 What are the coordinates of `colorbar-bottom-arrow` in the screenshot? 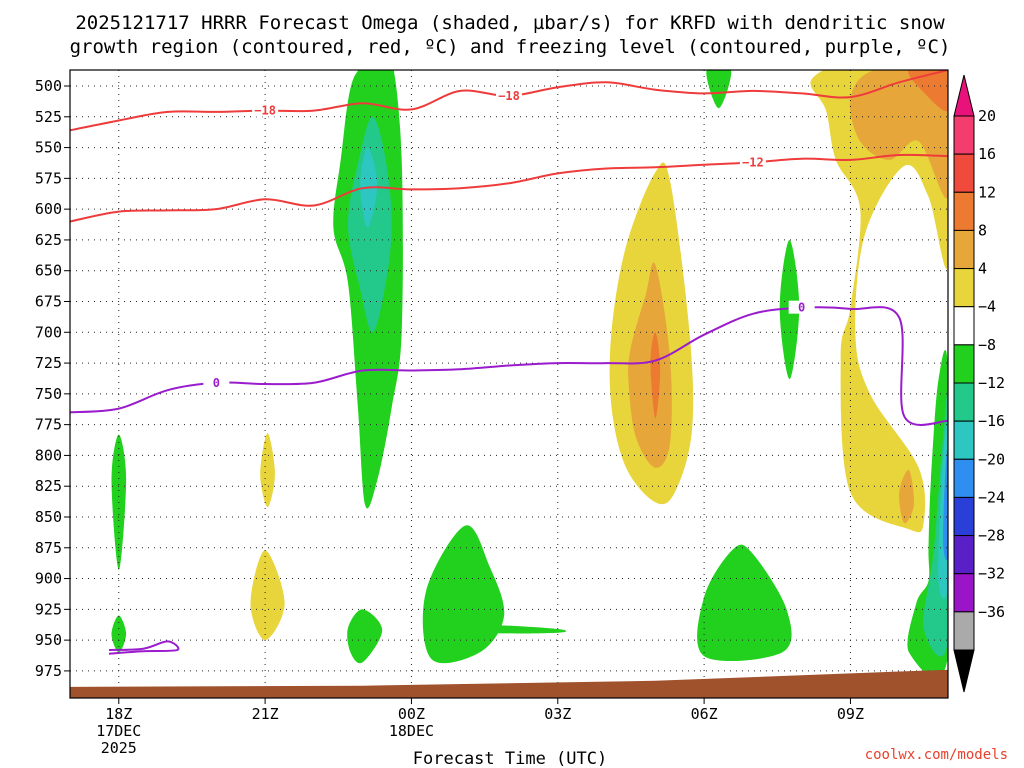 It's located at (964, 671).